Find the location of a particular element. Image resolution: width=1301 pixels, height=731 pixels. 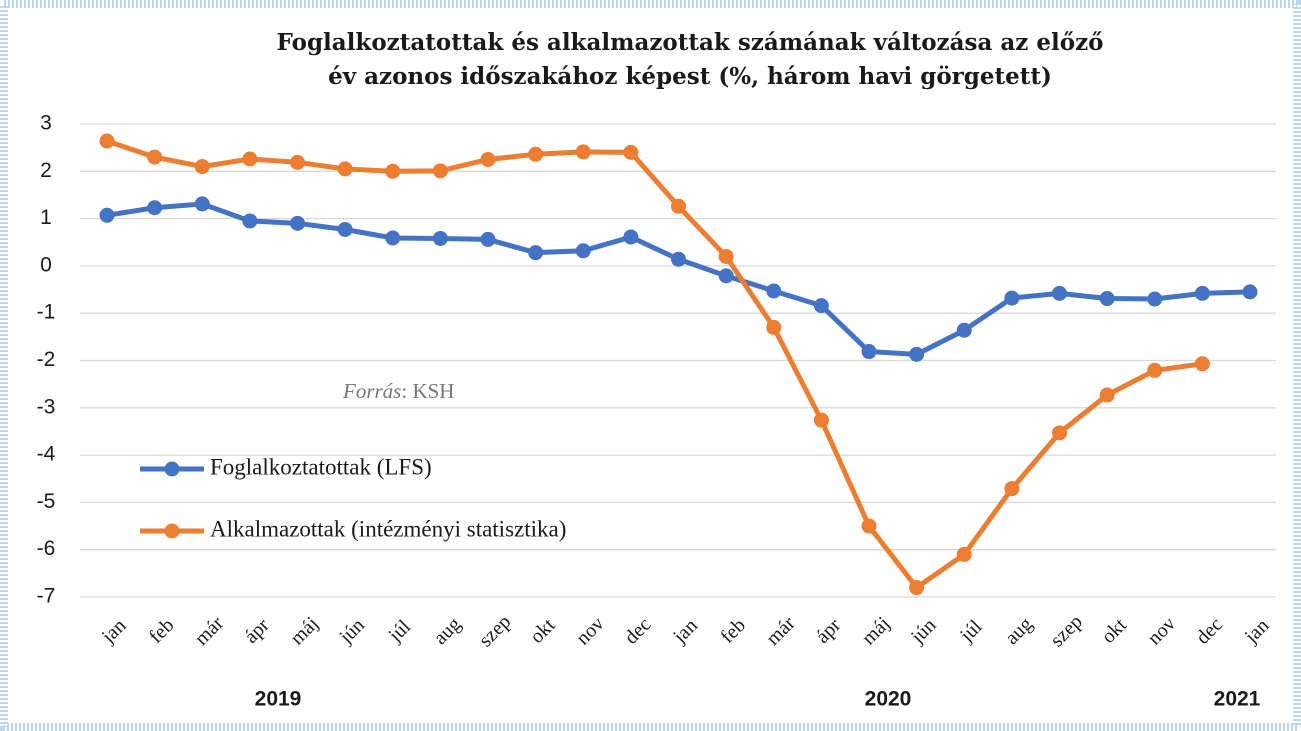

y-tick-label: 1 is located at coordinates (46, 217).